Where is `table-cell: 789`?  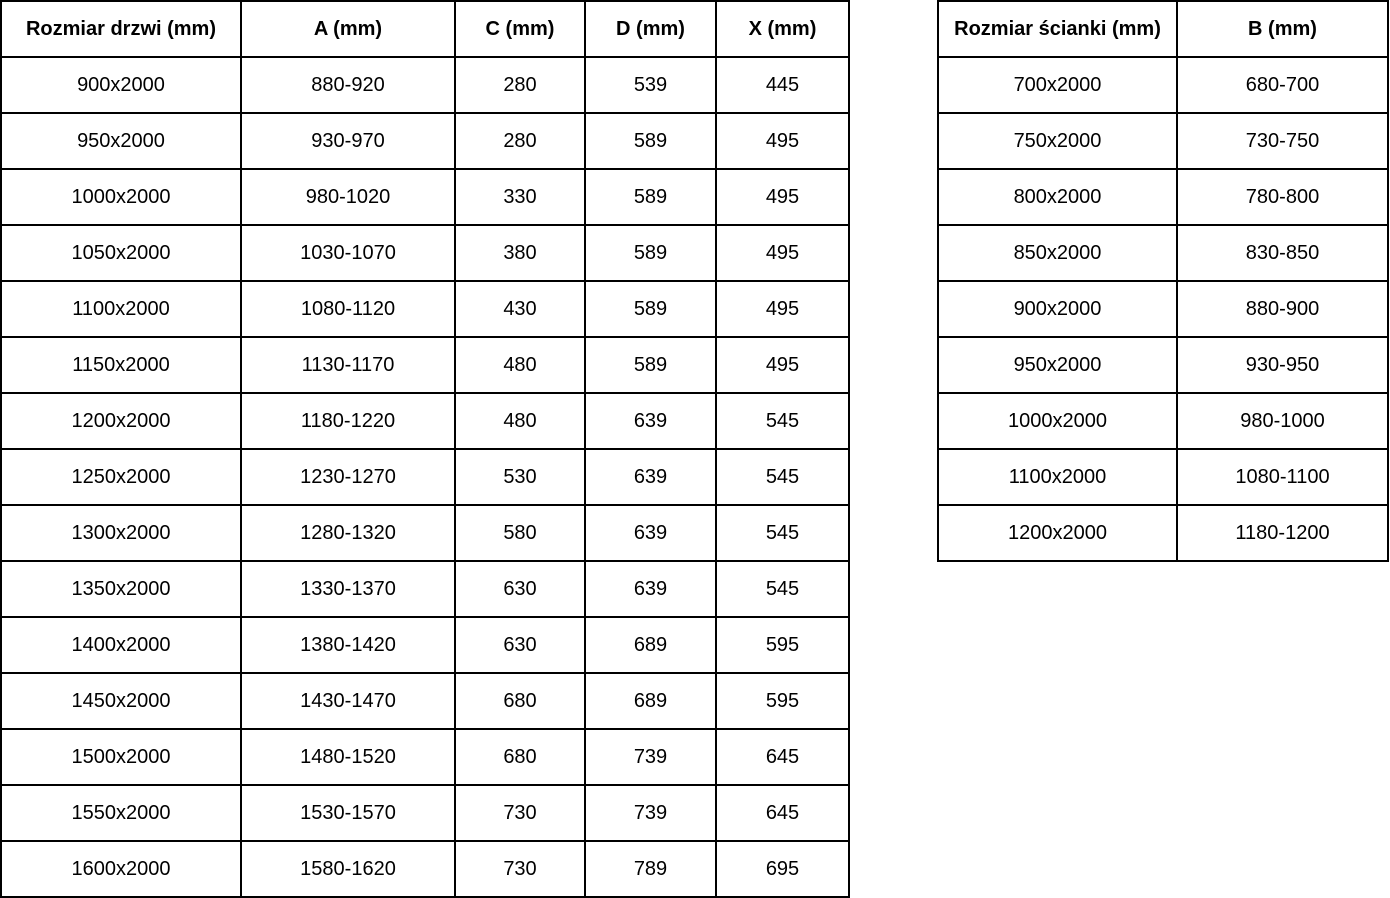
table-cell: 789 is located at coordinates (650, 869).